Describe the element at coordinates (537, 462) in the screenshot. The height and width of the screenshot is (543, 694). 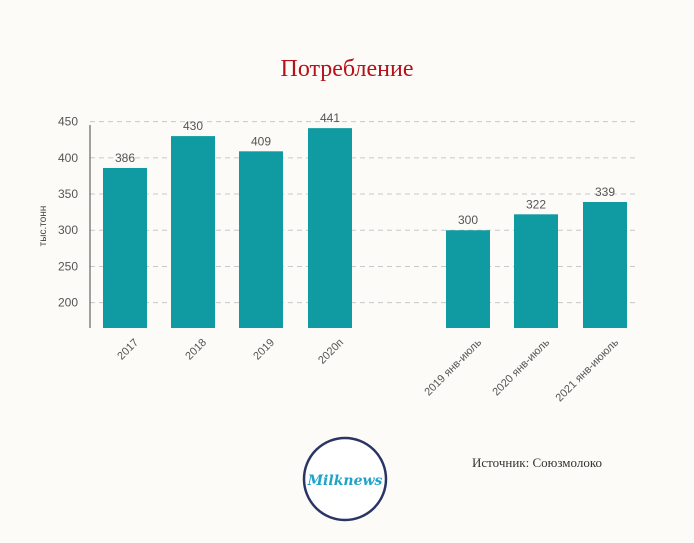
I see `source-note: Источник: Союзмолоко` at that location.